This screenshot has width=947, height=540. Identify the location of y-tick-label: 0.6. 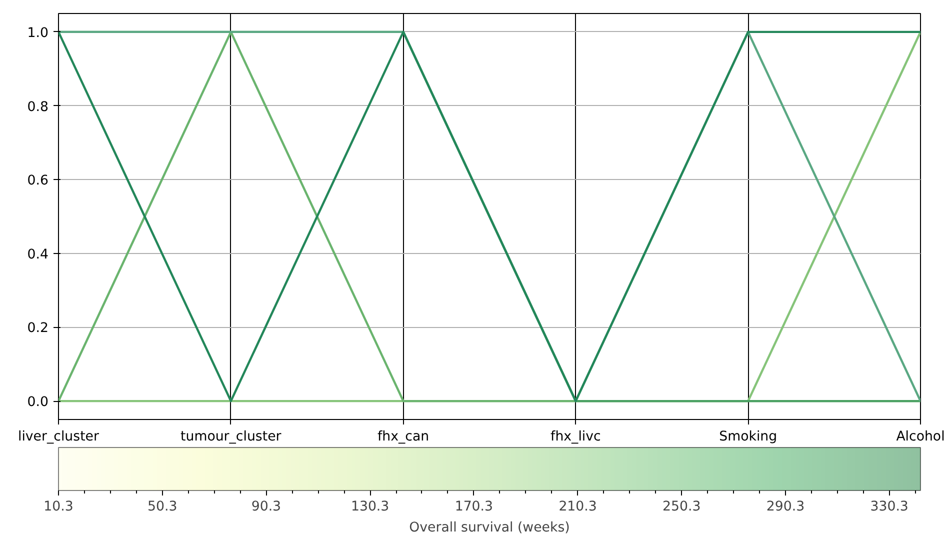
(38, 181).